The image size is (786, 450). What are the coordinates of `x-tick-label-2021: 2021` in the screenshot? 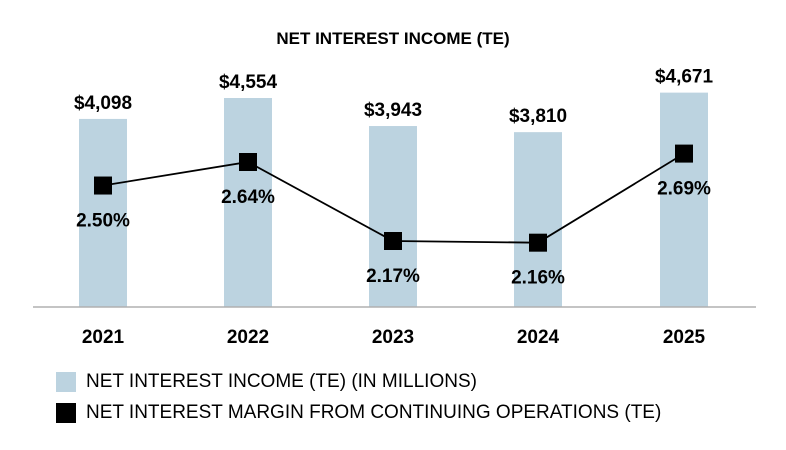 It's located at (103, 337).